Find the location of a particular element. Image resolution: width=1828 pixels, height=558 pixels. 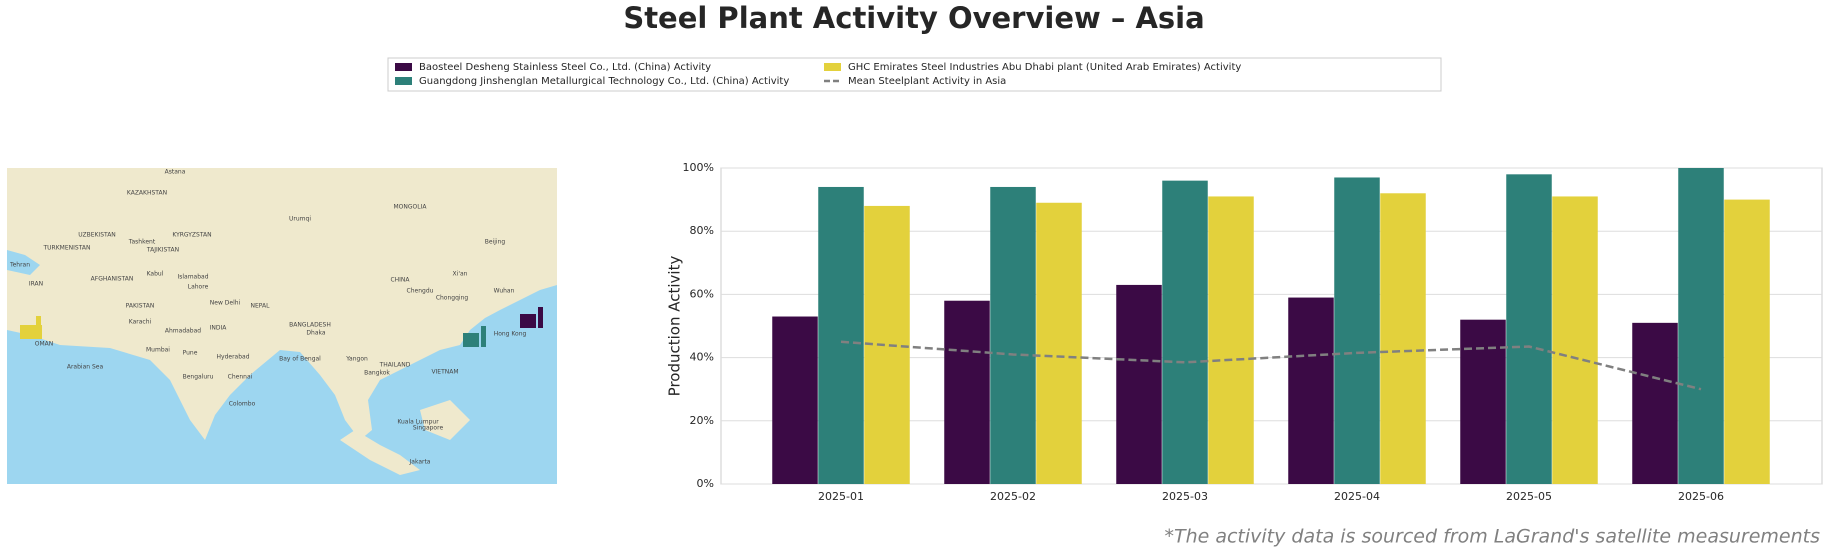

map-label: Islamabad is located at coordinates (192, 277).